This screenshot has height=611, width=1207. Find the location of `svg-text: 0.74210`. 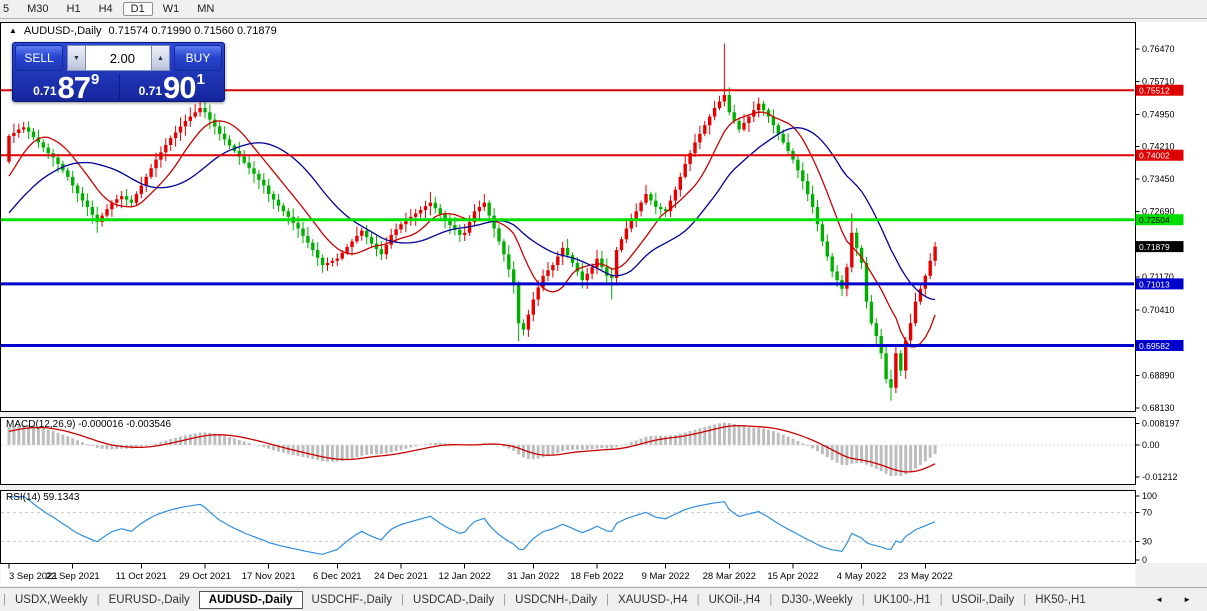

svg-text: 0.74210 is located at coordinates (1158, 146).